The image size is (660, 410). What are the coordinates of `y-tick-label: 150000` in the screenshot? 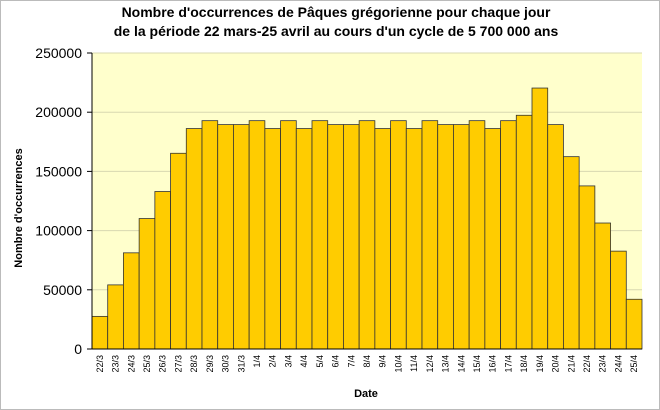 It's located at (58, 171).